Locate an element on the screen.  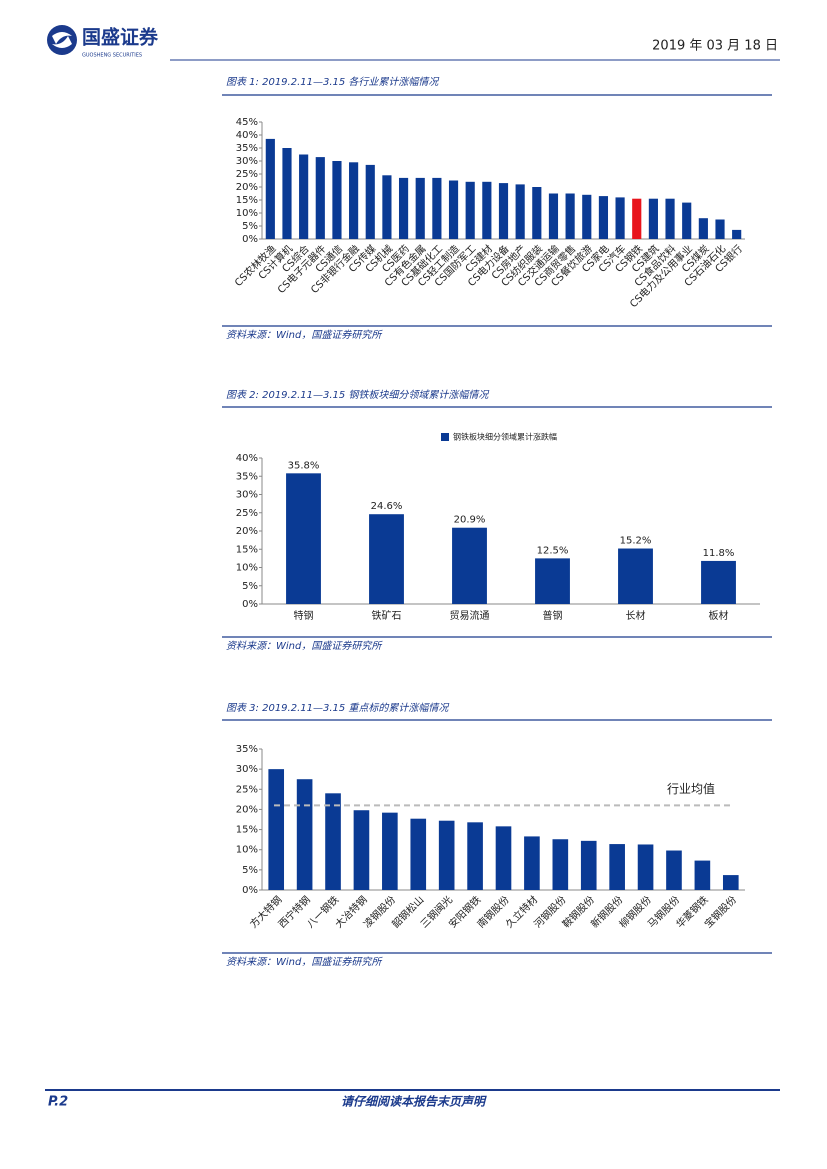
value-label: 35.8% is located at coordinates (304, 465).